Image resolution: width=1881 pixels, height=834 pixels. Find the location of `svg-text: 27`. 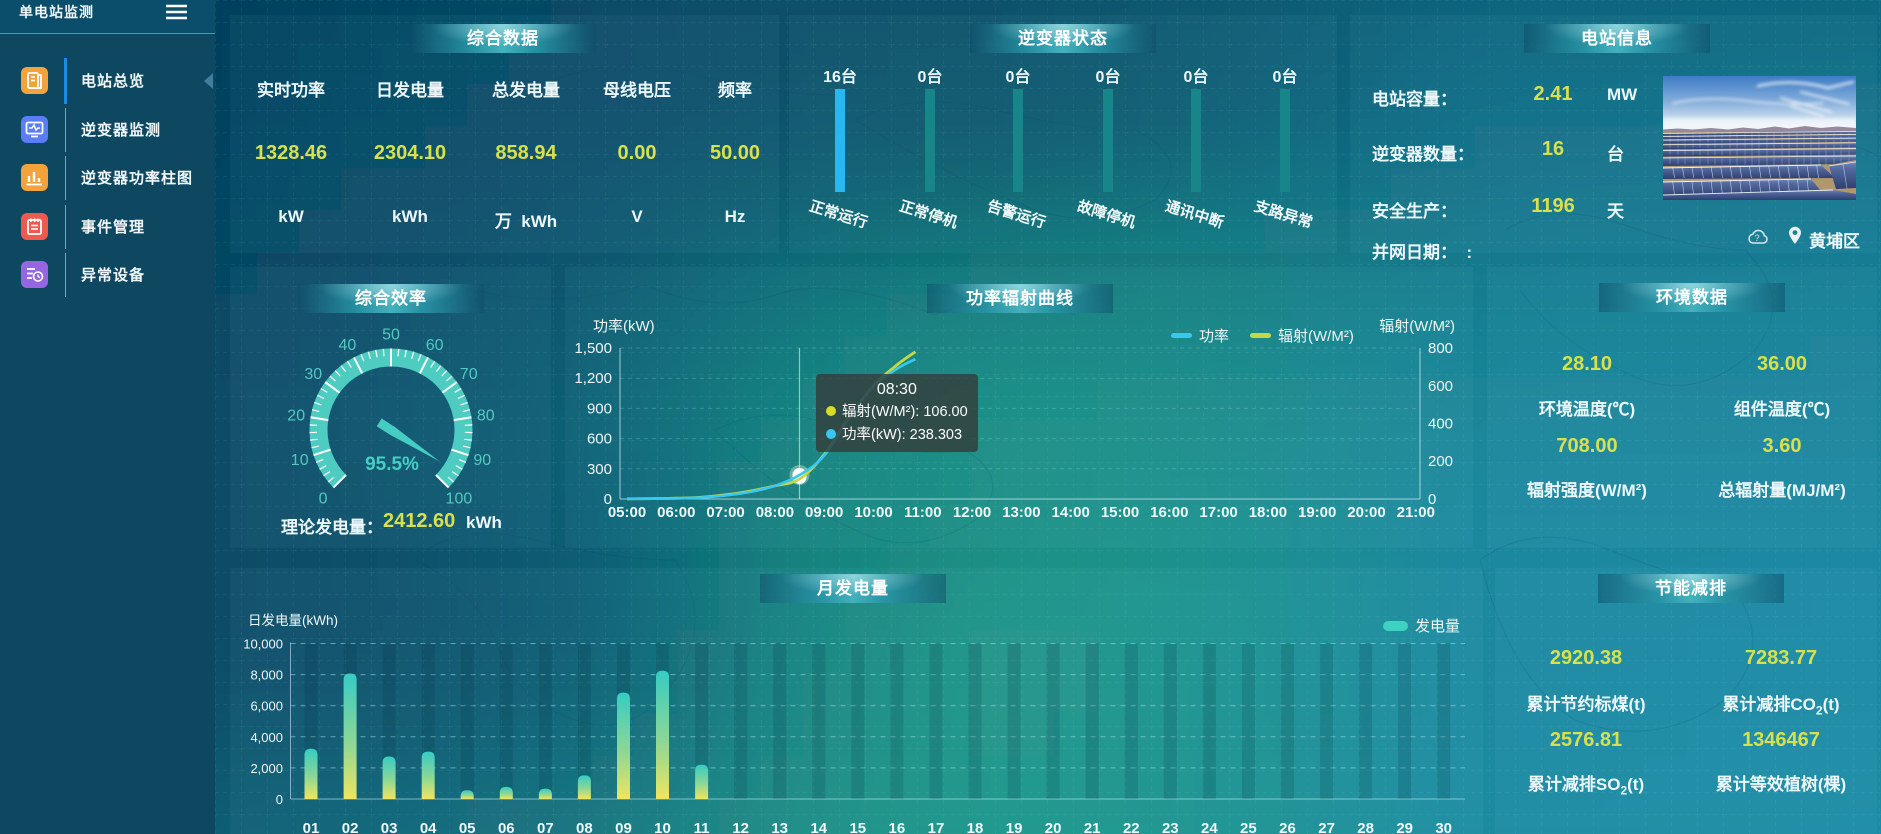

svg-text: 27 is located at coordinates (1326, 827).